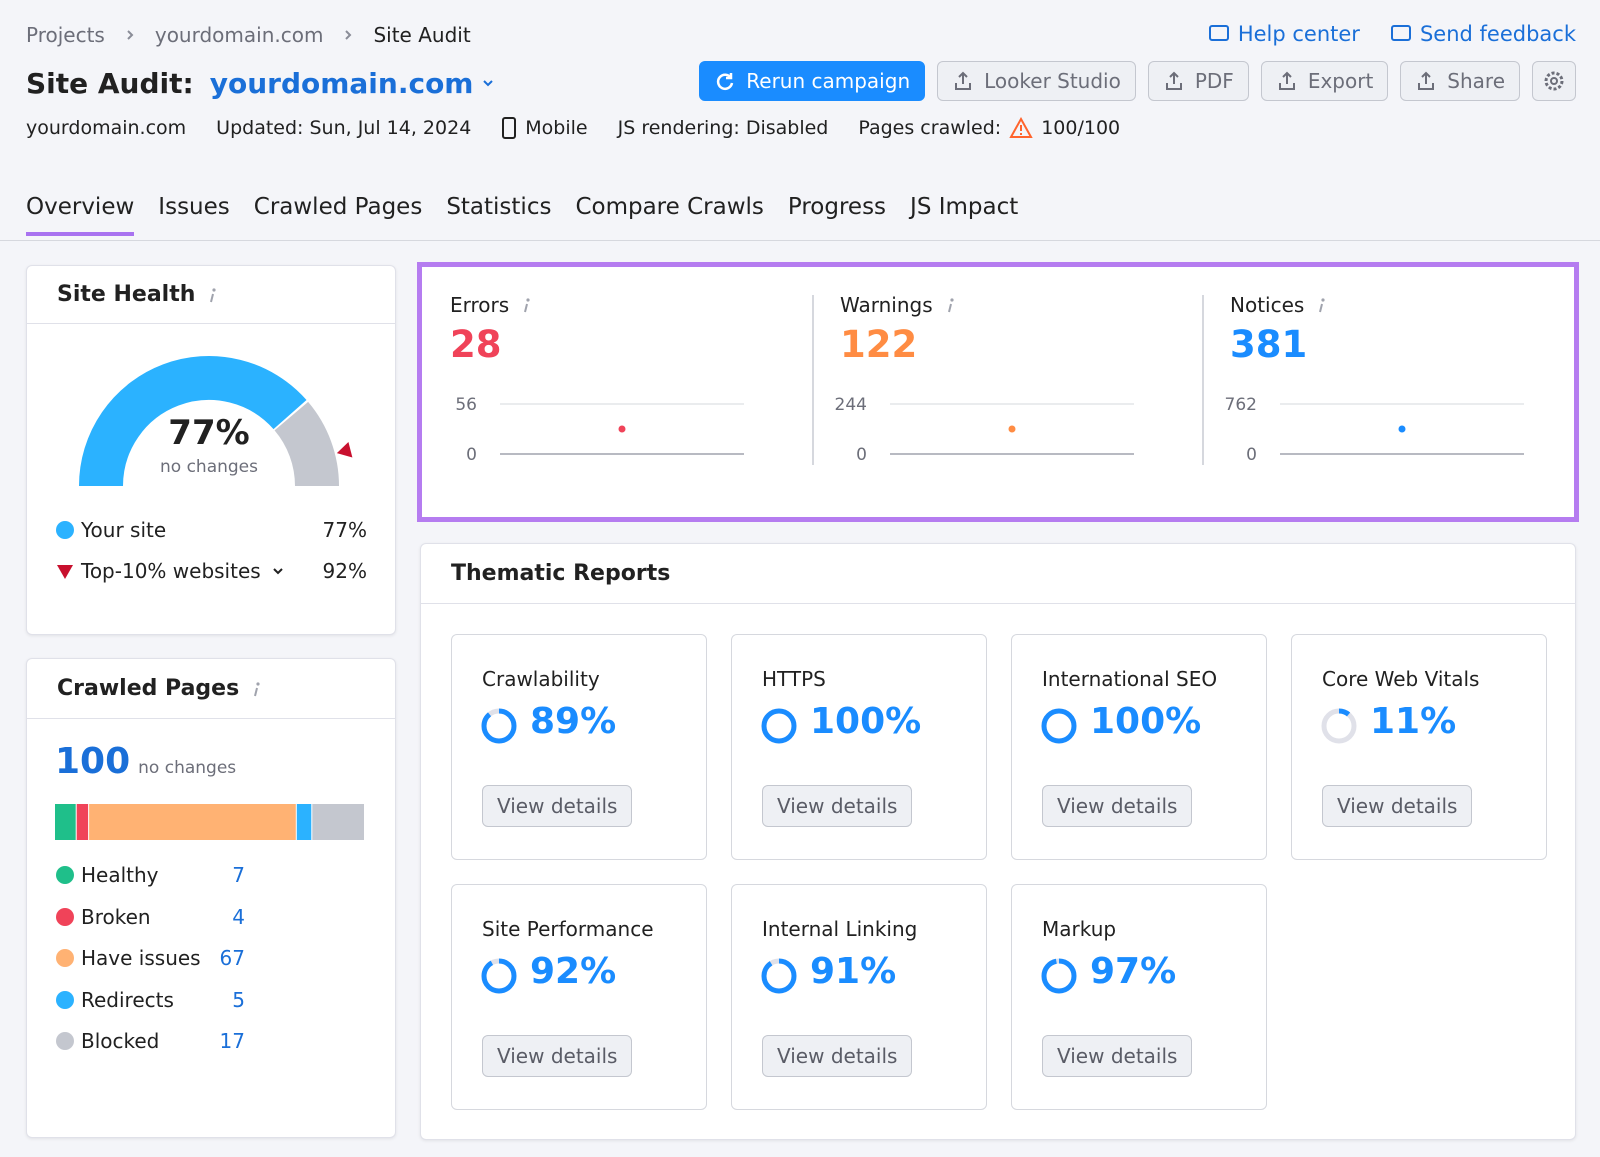 The width and height of the screenshot is (1600, 1157). I want to click on report-tile: Crawlability 89% View details, so click(579, 747).